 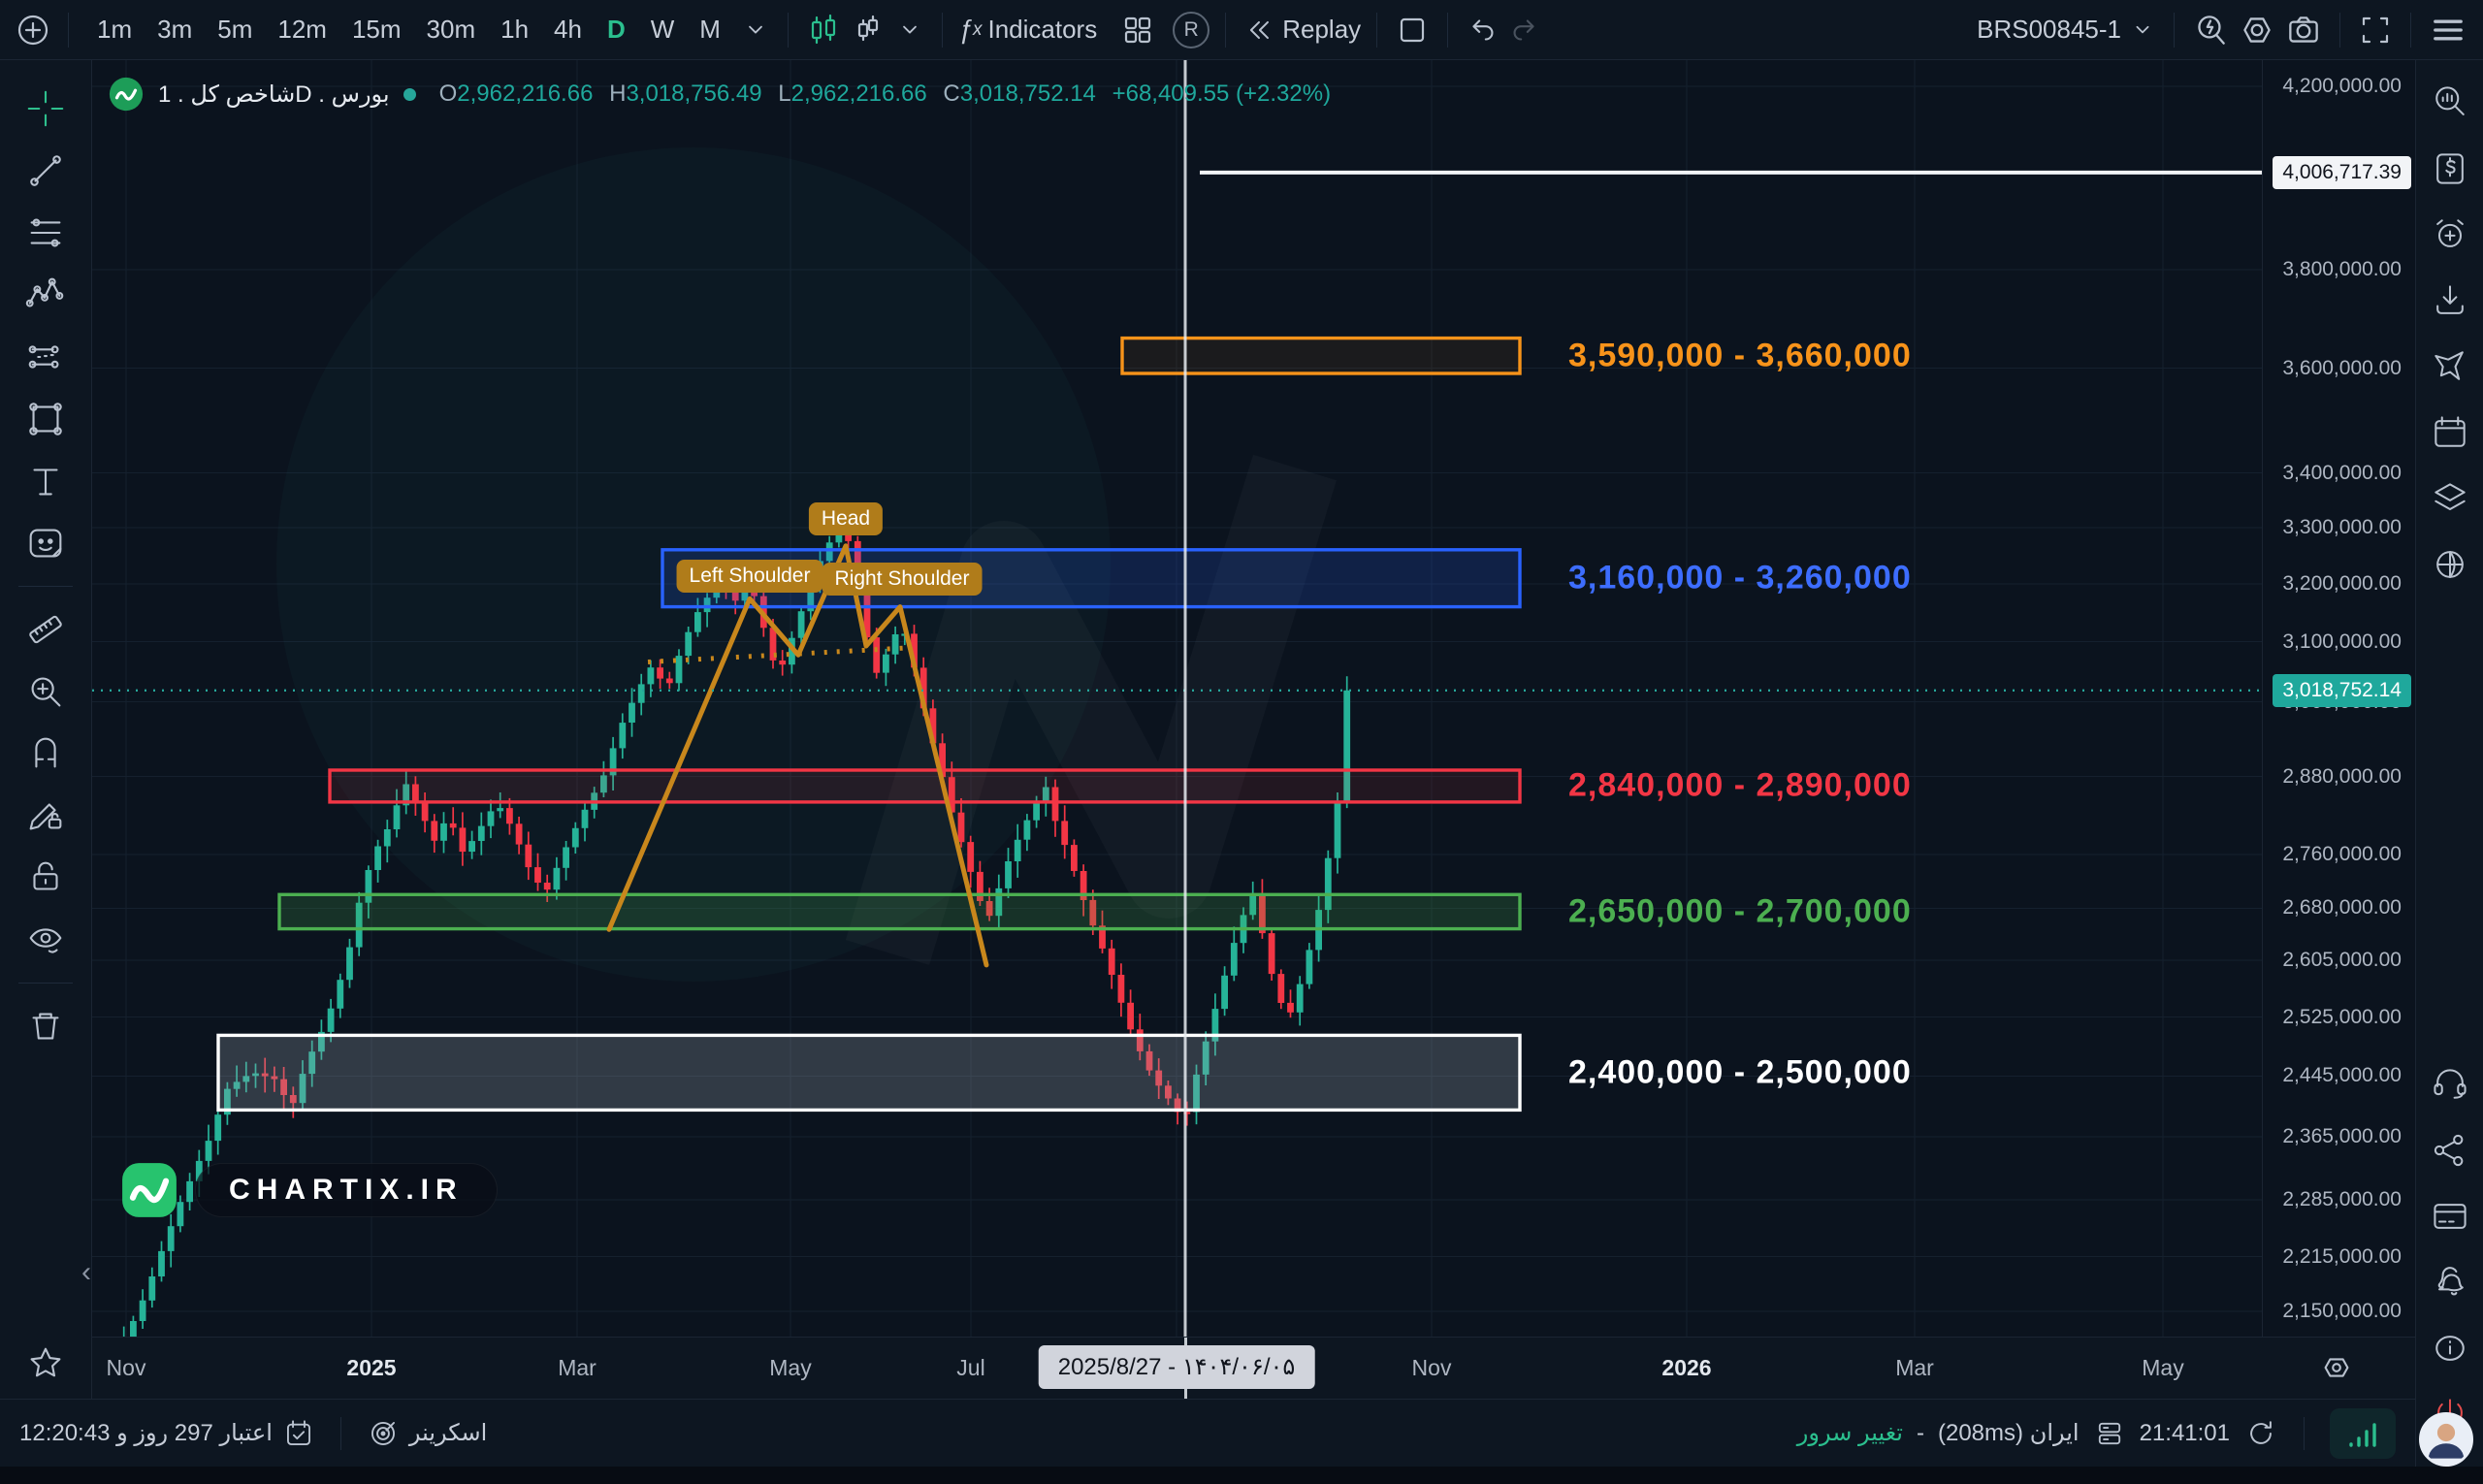 I want to click on calendar-icon, so click(x=2450, y=432).